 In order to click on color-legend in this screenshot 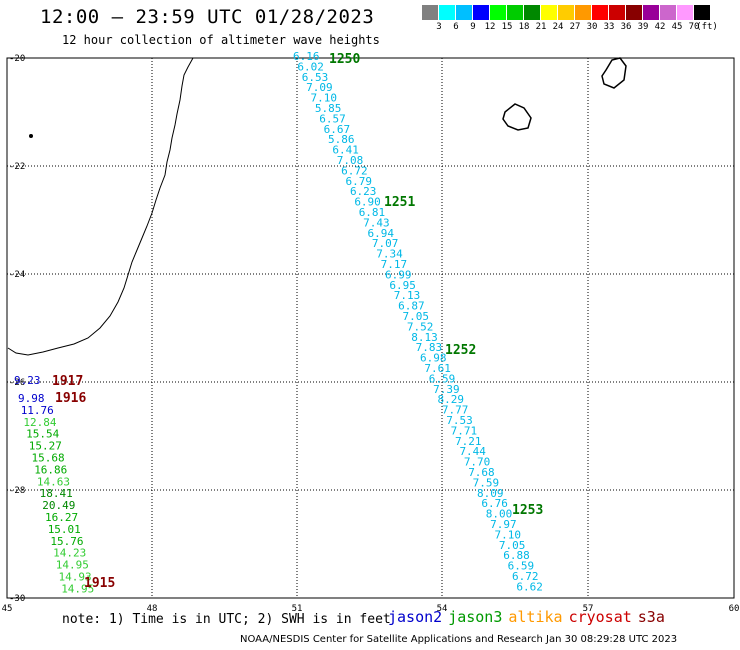, I will do `click(566, 12)`.